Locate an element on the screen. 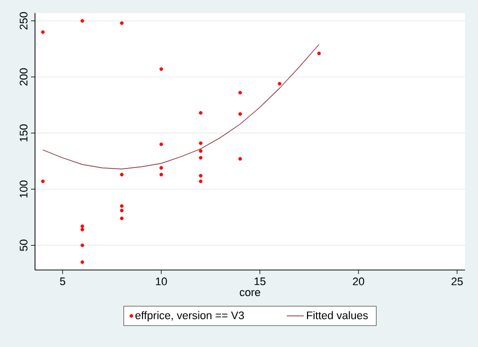 The image size is (478, 347). x-tick-label: 15 is located at coordinates (260, 282).